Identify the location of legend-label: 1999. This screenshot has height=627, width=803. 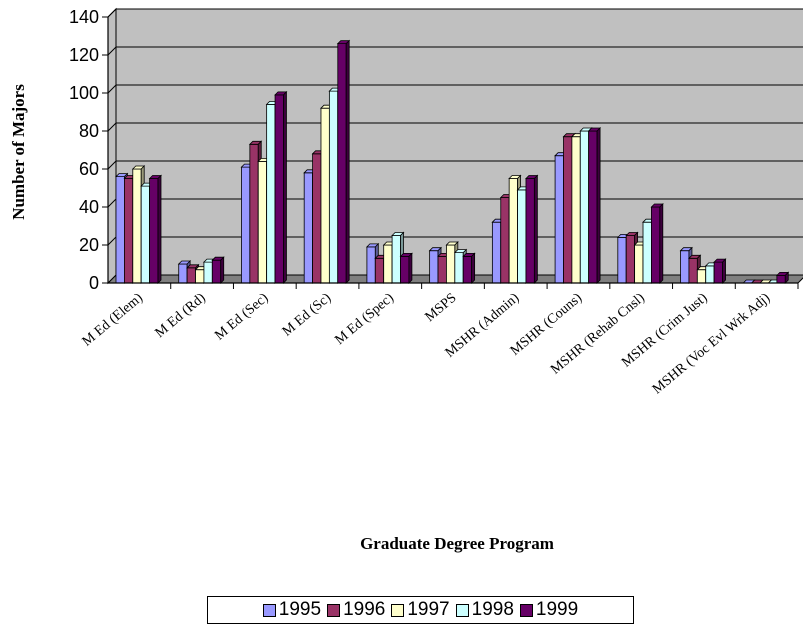
(557, 609).